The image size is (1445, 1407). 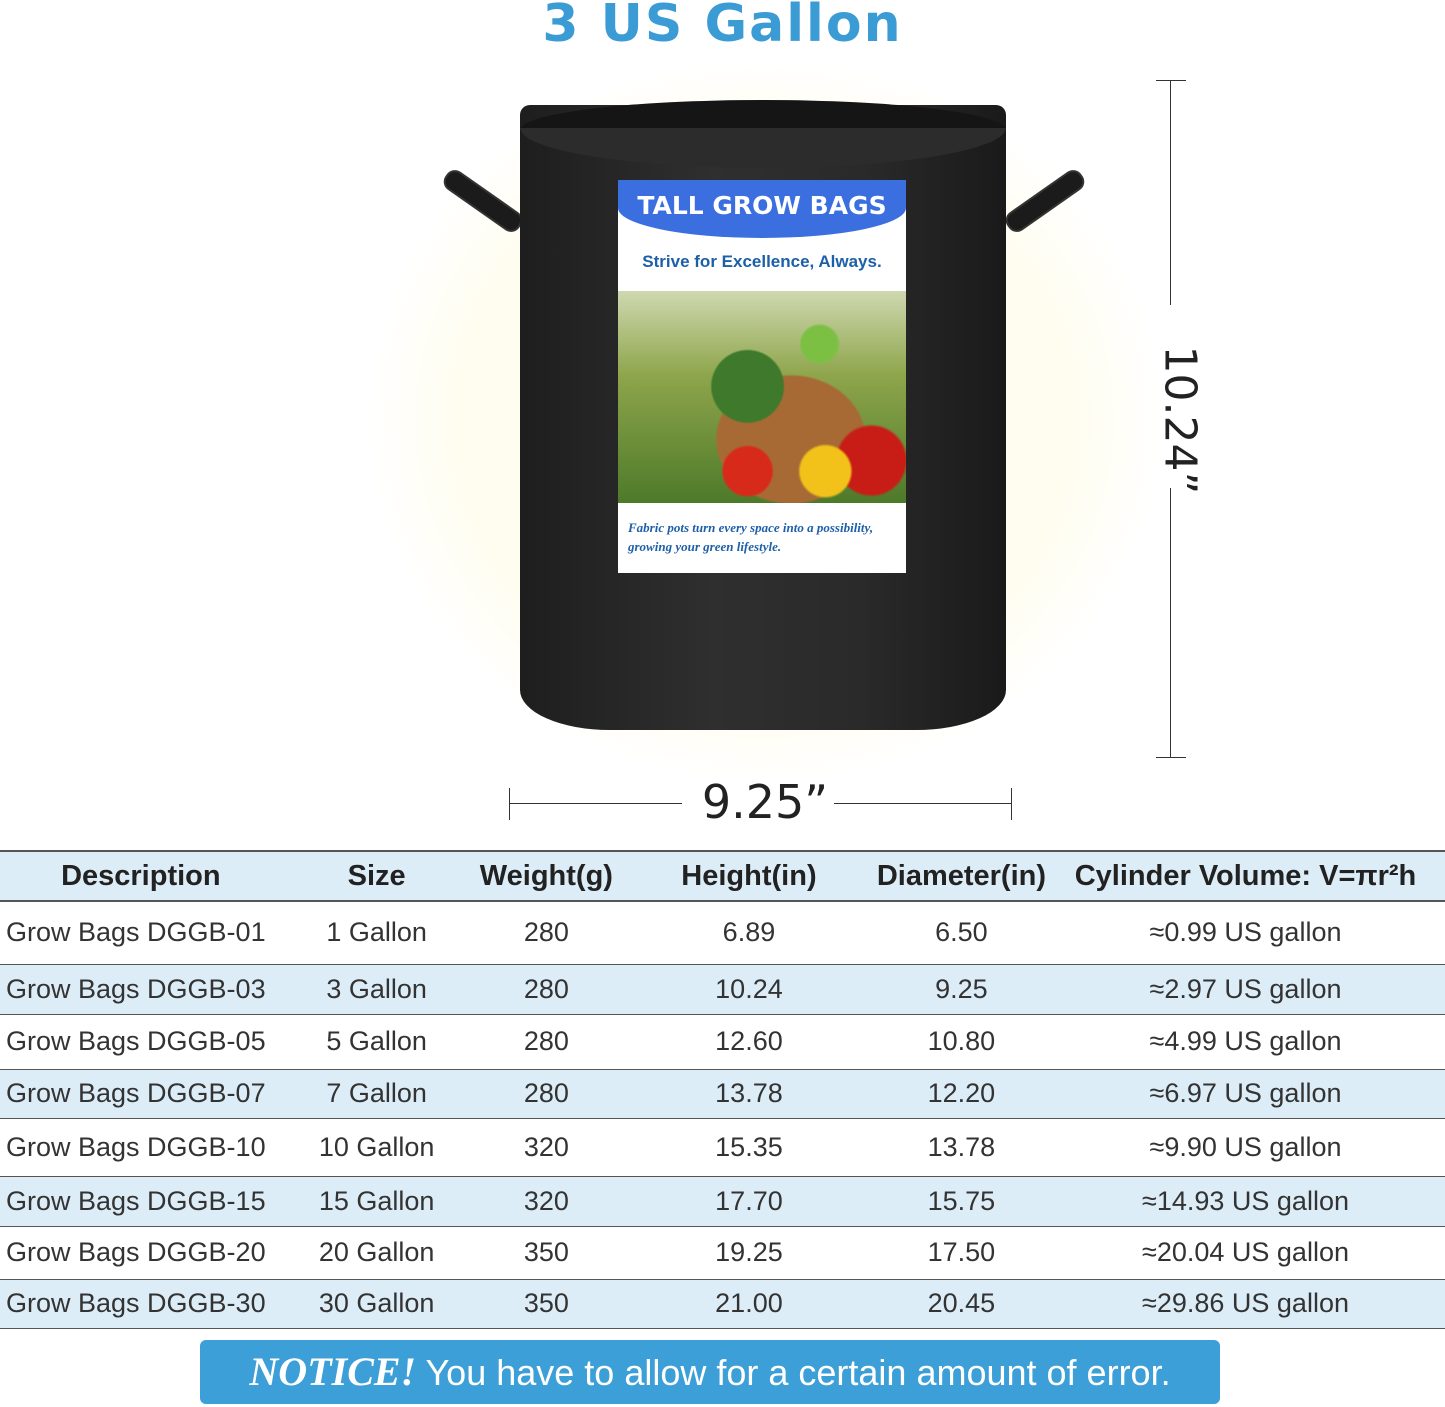 What do you see at coordinates (1171, 80) in the screenshot?
I see `height-cap-top` at bounding box center [1171, 80].